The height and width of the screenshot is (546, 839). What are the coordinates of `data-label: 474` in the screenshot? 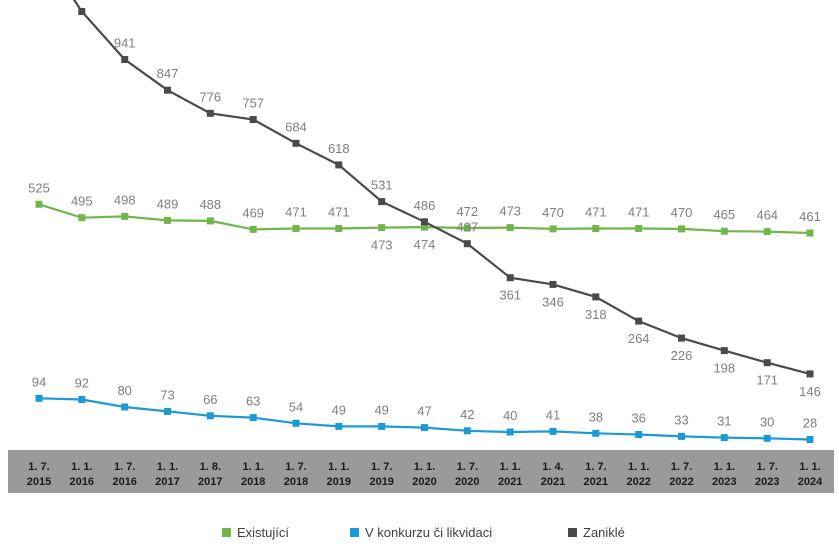 It's located at (425, 244).